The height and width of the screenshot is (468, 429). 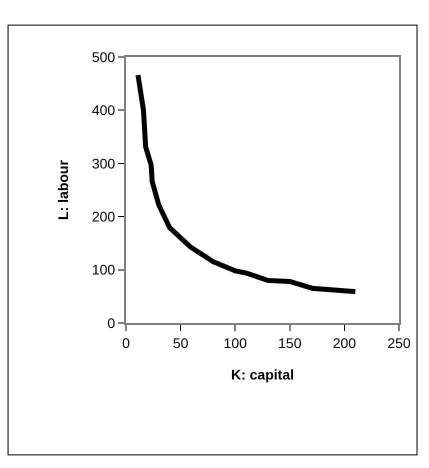 I want to click on x-axis-title: K: capital, so click(x=262, y=374).